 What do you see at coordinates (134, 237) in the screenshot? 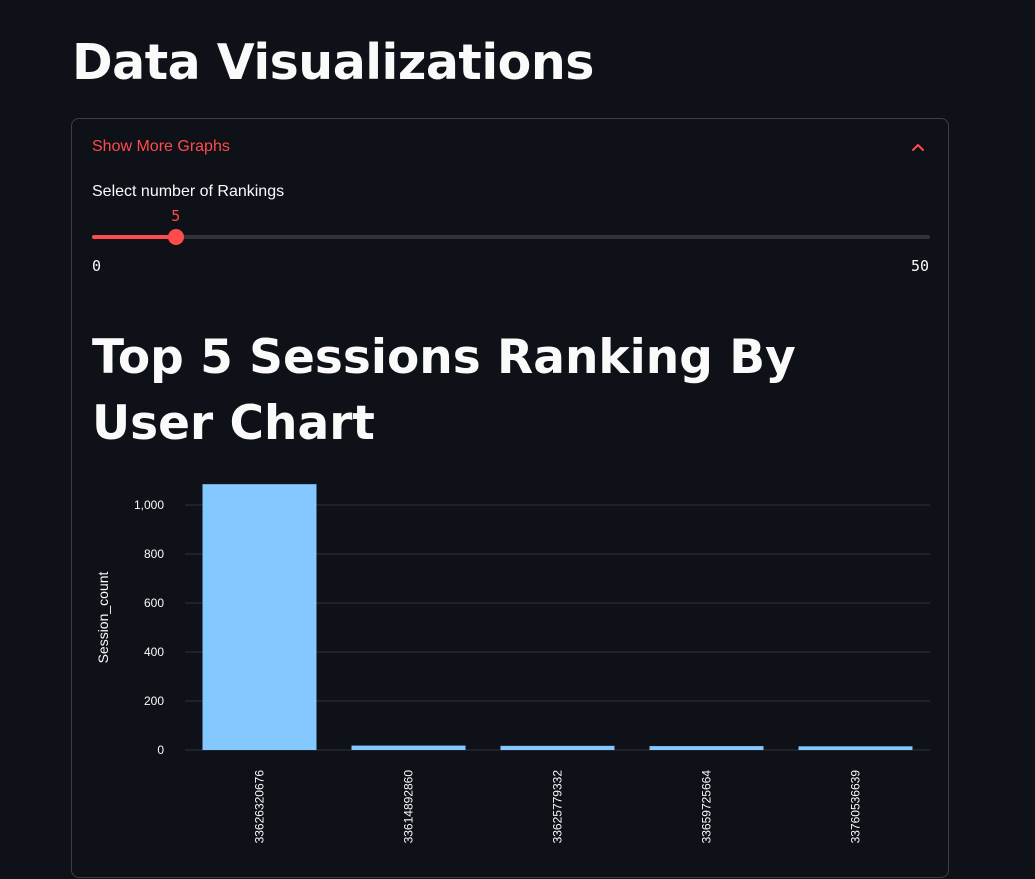
I see `rankings-slider-fill` at bounding box center [134, 237].